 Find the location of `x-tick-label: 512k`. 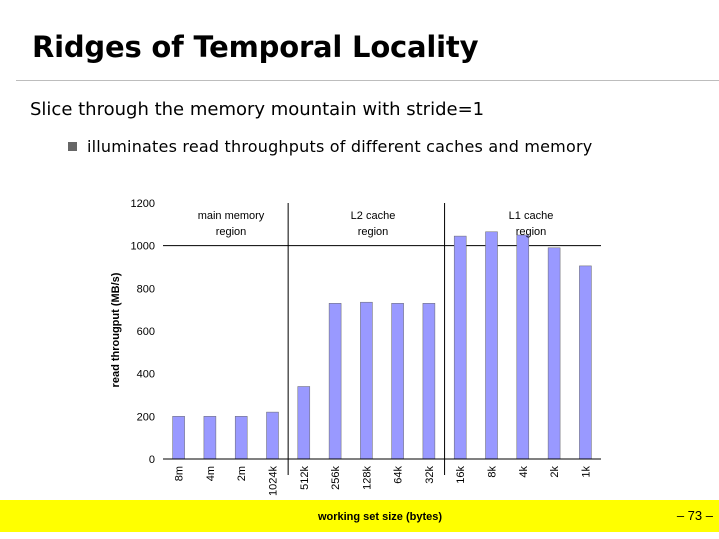

x-tick-label: 512k is located at coordinates (305, 478).